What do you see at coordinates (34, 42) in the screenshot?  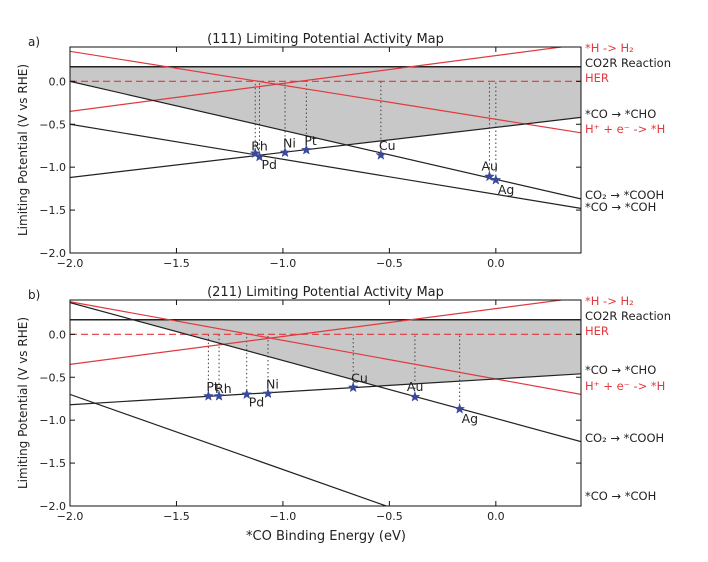 I see `panel-label: a)` at bounding box center [34, 42].